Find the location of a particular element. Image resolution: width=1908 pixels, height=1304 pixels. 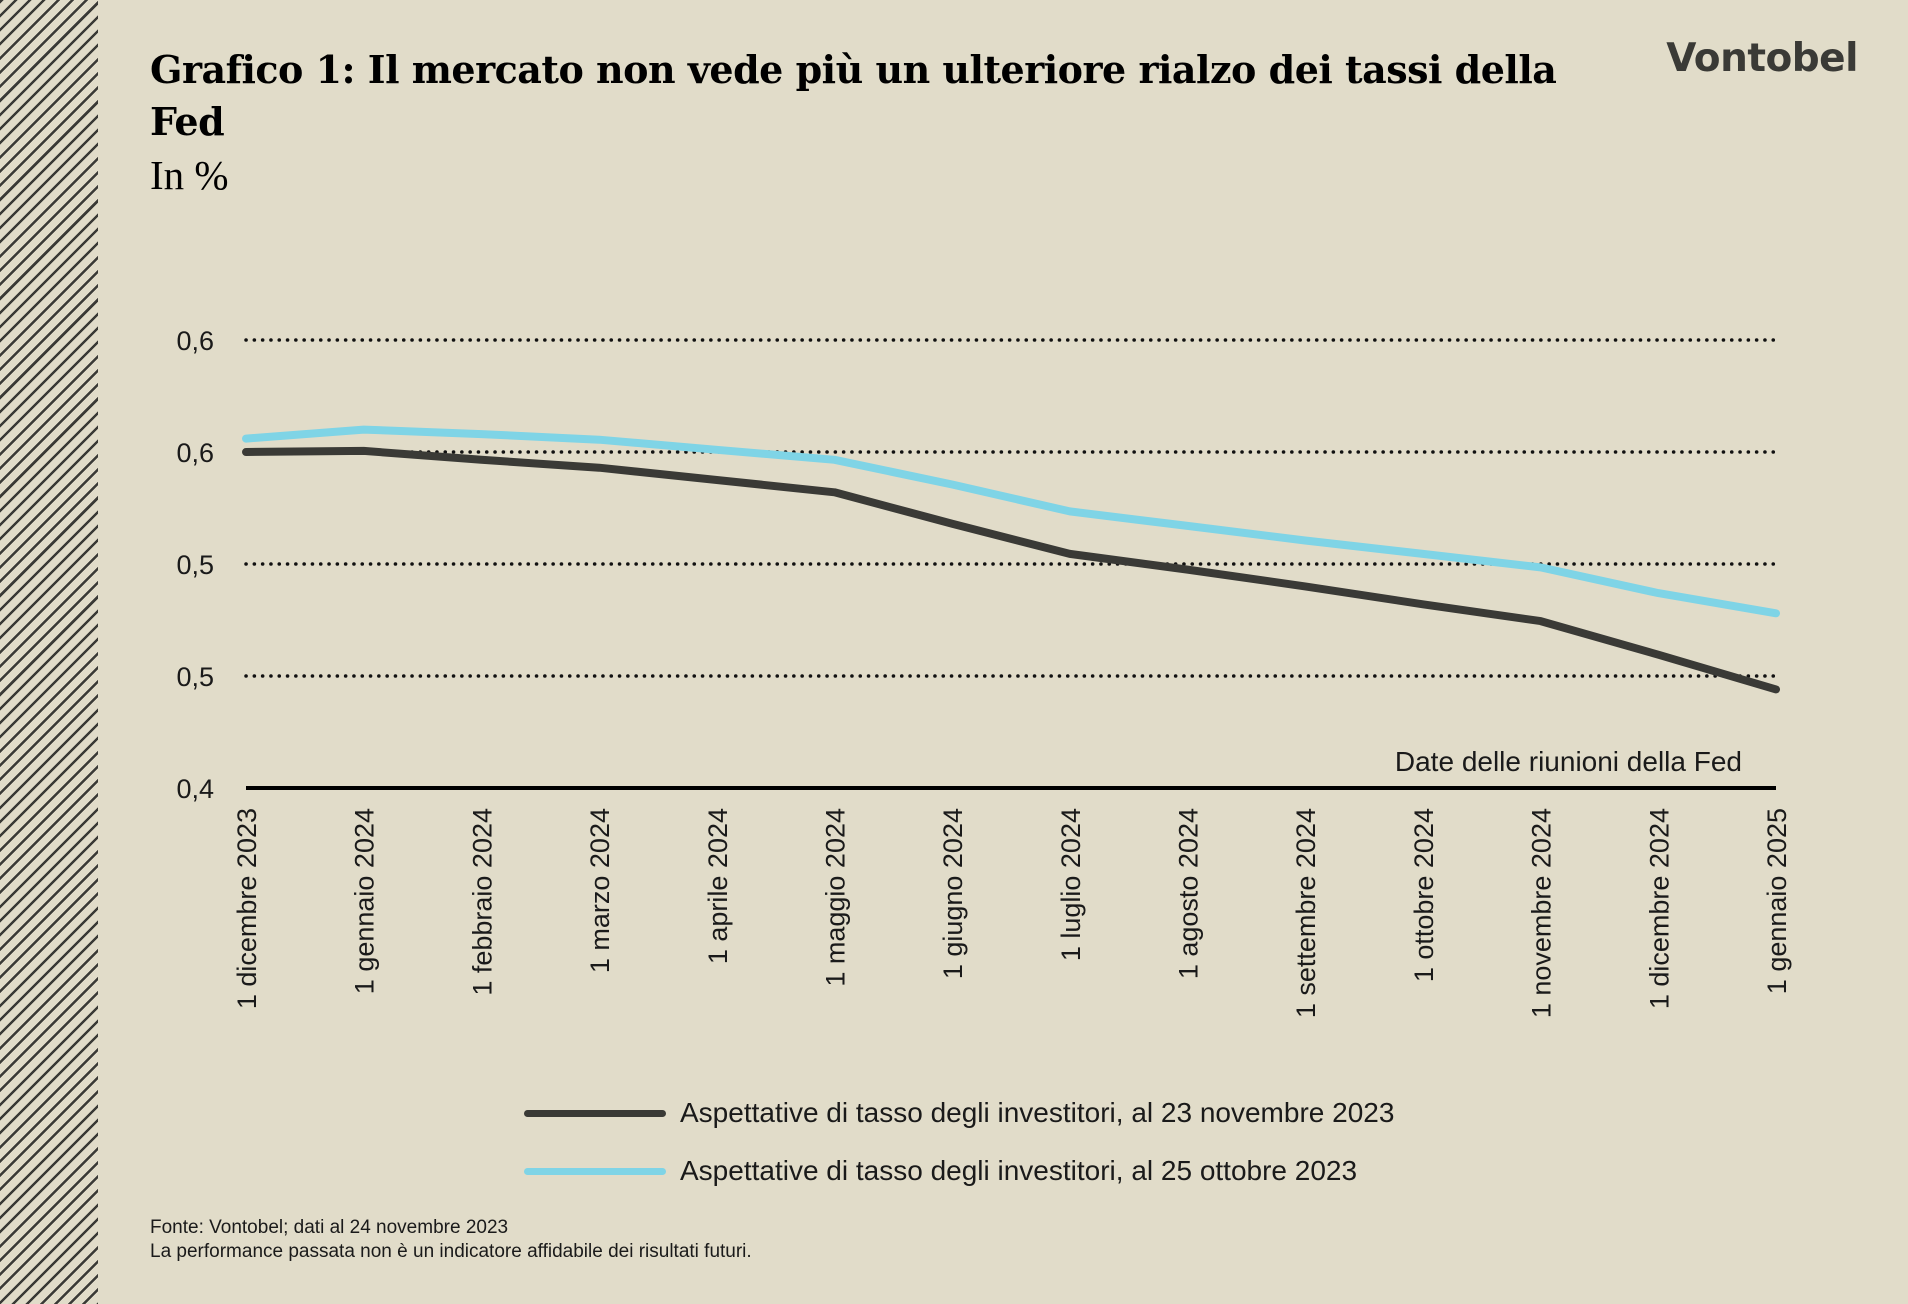

legend-swatch-oct is located at coordinates (595, 1171).